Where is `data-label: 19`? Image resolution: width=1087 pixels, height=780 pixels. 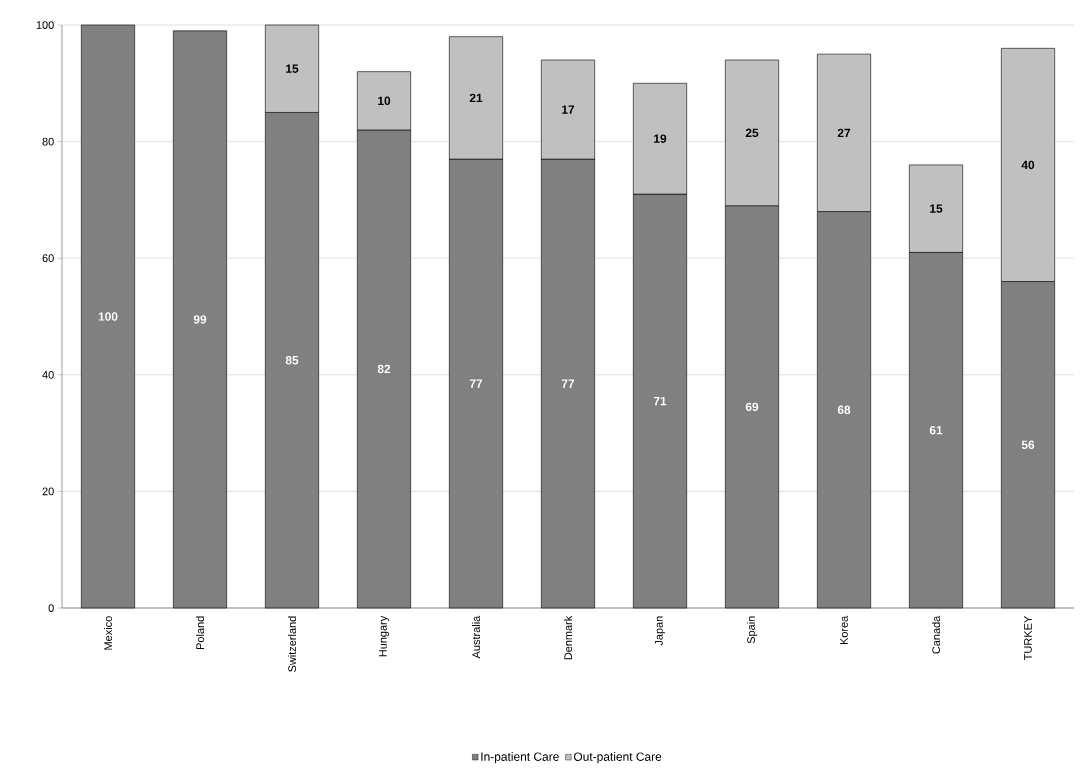
data-label: 19 is located at coordinates (660, 138).